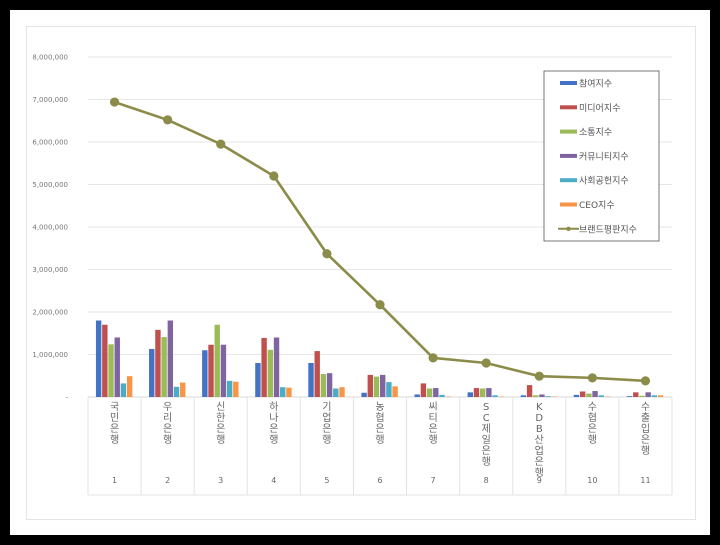 The height and width of the screenshot is (545, 720). Describe the element at coordinates (568, 228) in the screenshot. I see `legend-marker` at that location.